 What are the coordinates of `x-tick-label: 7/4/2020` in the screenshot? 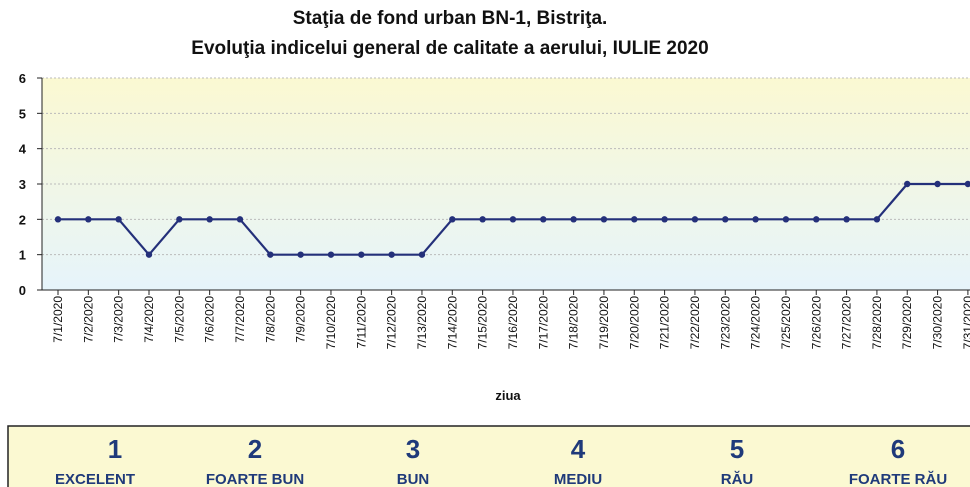 It's located at (149, 319).